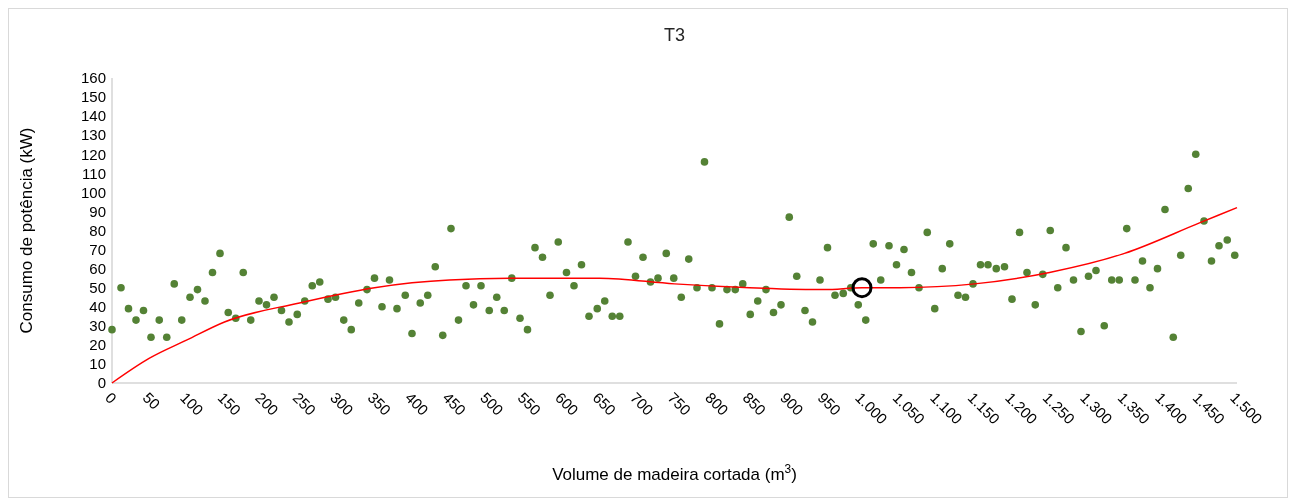 This screenshot has width=1296, height=500. I want to click on x-tick-label: 550, so click(529, 403).